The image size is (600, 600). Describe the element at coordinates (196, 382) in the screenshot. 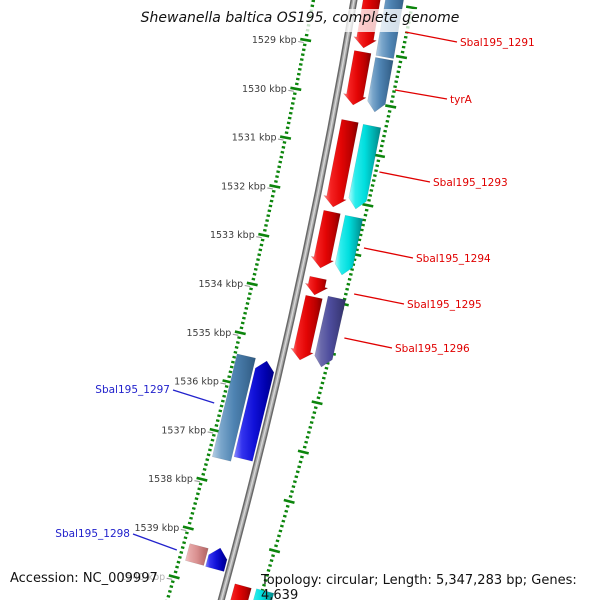

I see `ruler-label: 1536 kbp` at that location.